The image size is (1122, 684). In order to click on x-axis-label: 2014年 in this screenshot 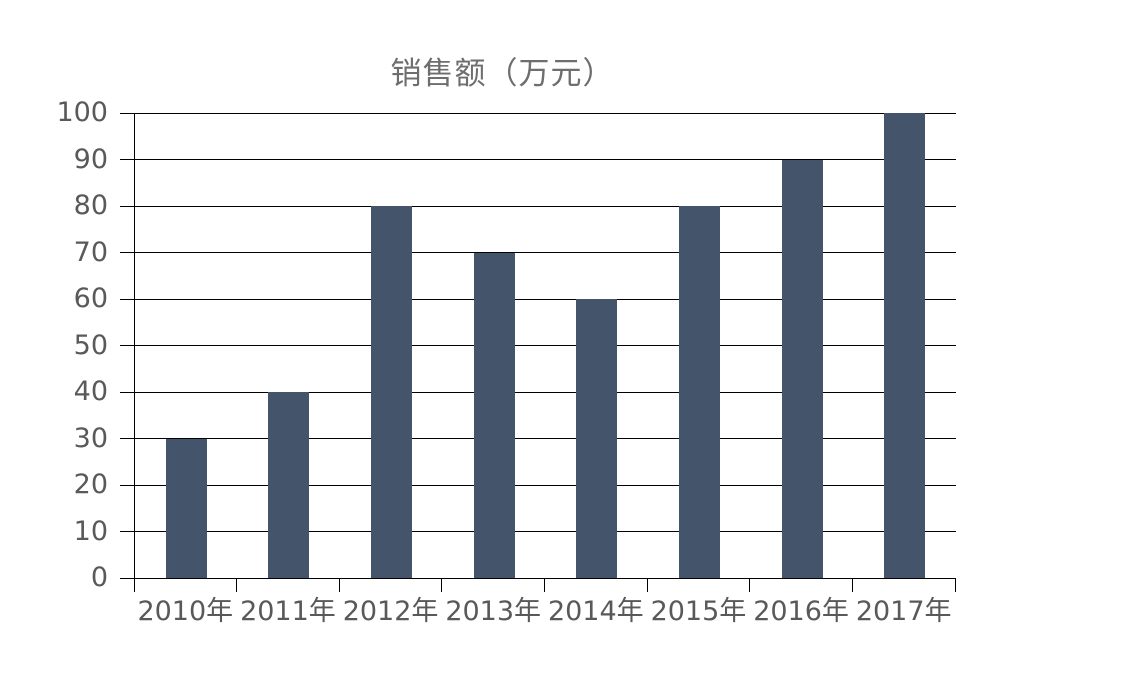, I will do `click(595, 611)`.